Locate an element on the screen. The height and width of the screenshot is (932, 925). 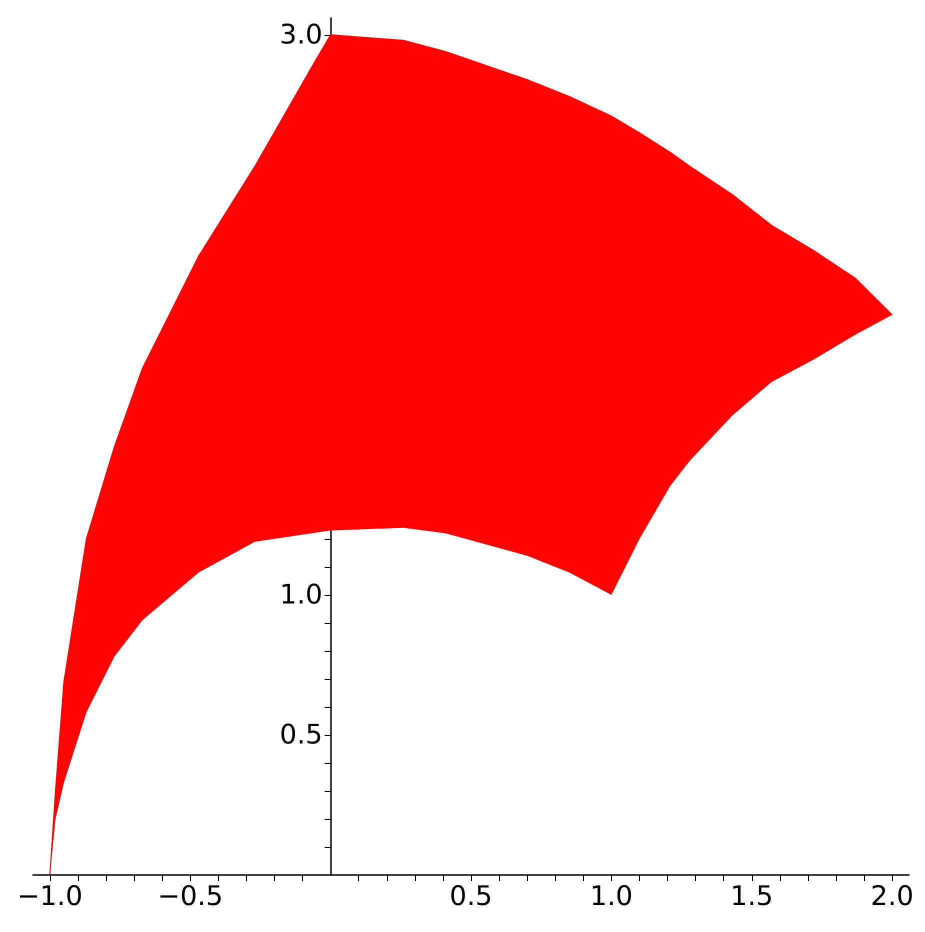
x-tick-label: 0.5 is located at coordinates (471, 896).